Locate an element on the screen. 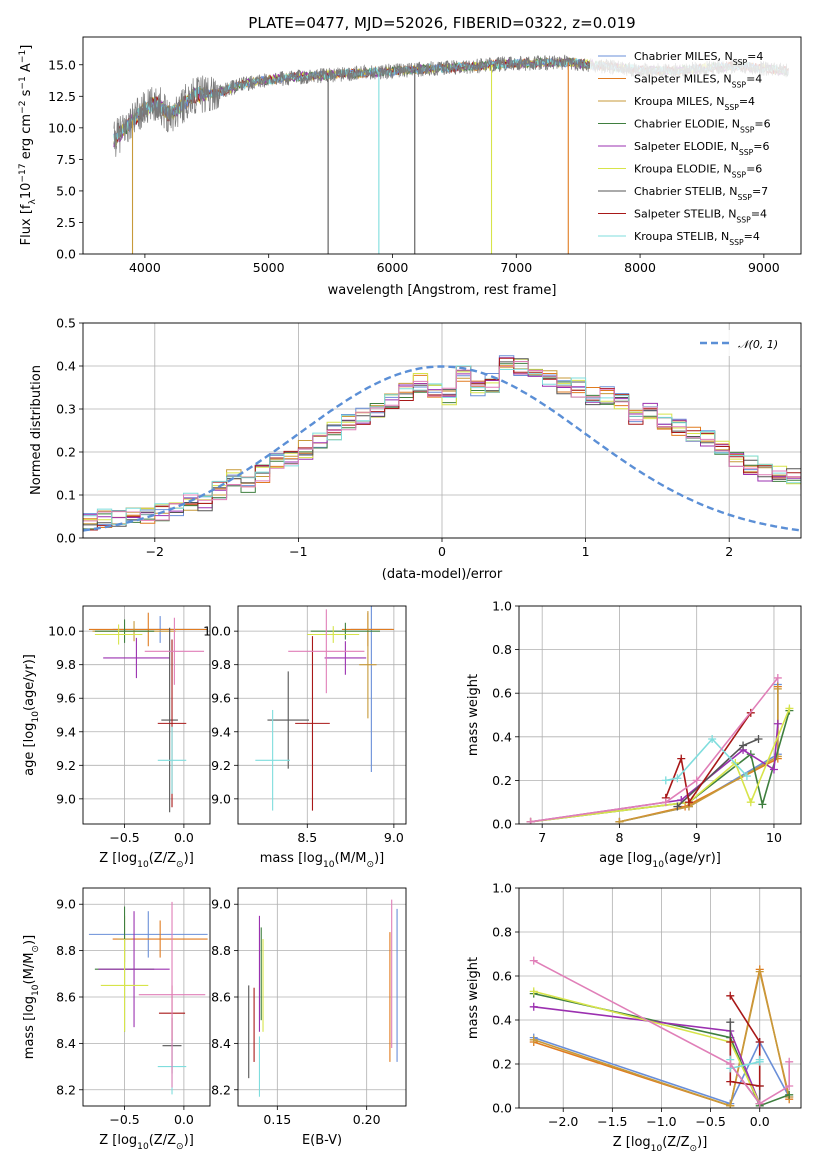 This screenshot has width=819, height=1170. spectrum-axes-ytick-label: 12.5 is located at coordinates (62, 96).